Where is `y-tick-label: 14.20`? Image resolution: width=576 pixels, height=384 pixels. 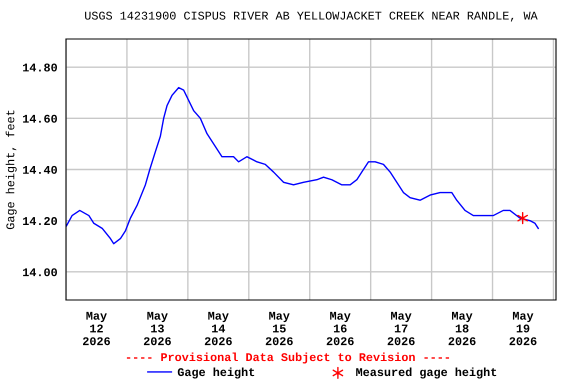 y-tick-label: 14.20 is located at coordinates (40, 221).